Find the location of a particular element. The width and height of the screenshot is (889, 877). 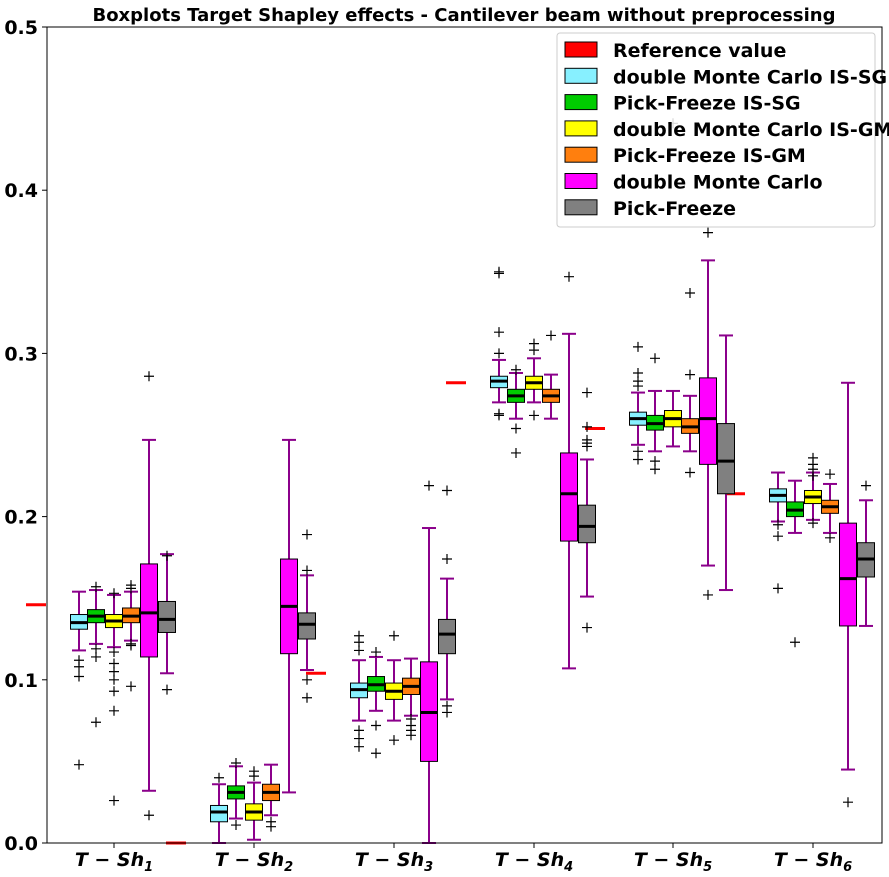

legend-label: Pick-Freeze is located at coordinates (674, 209).